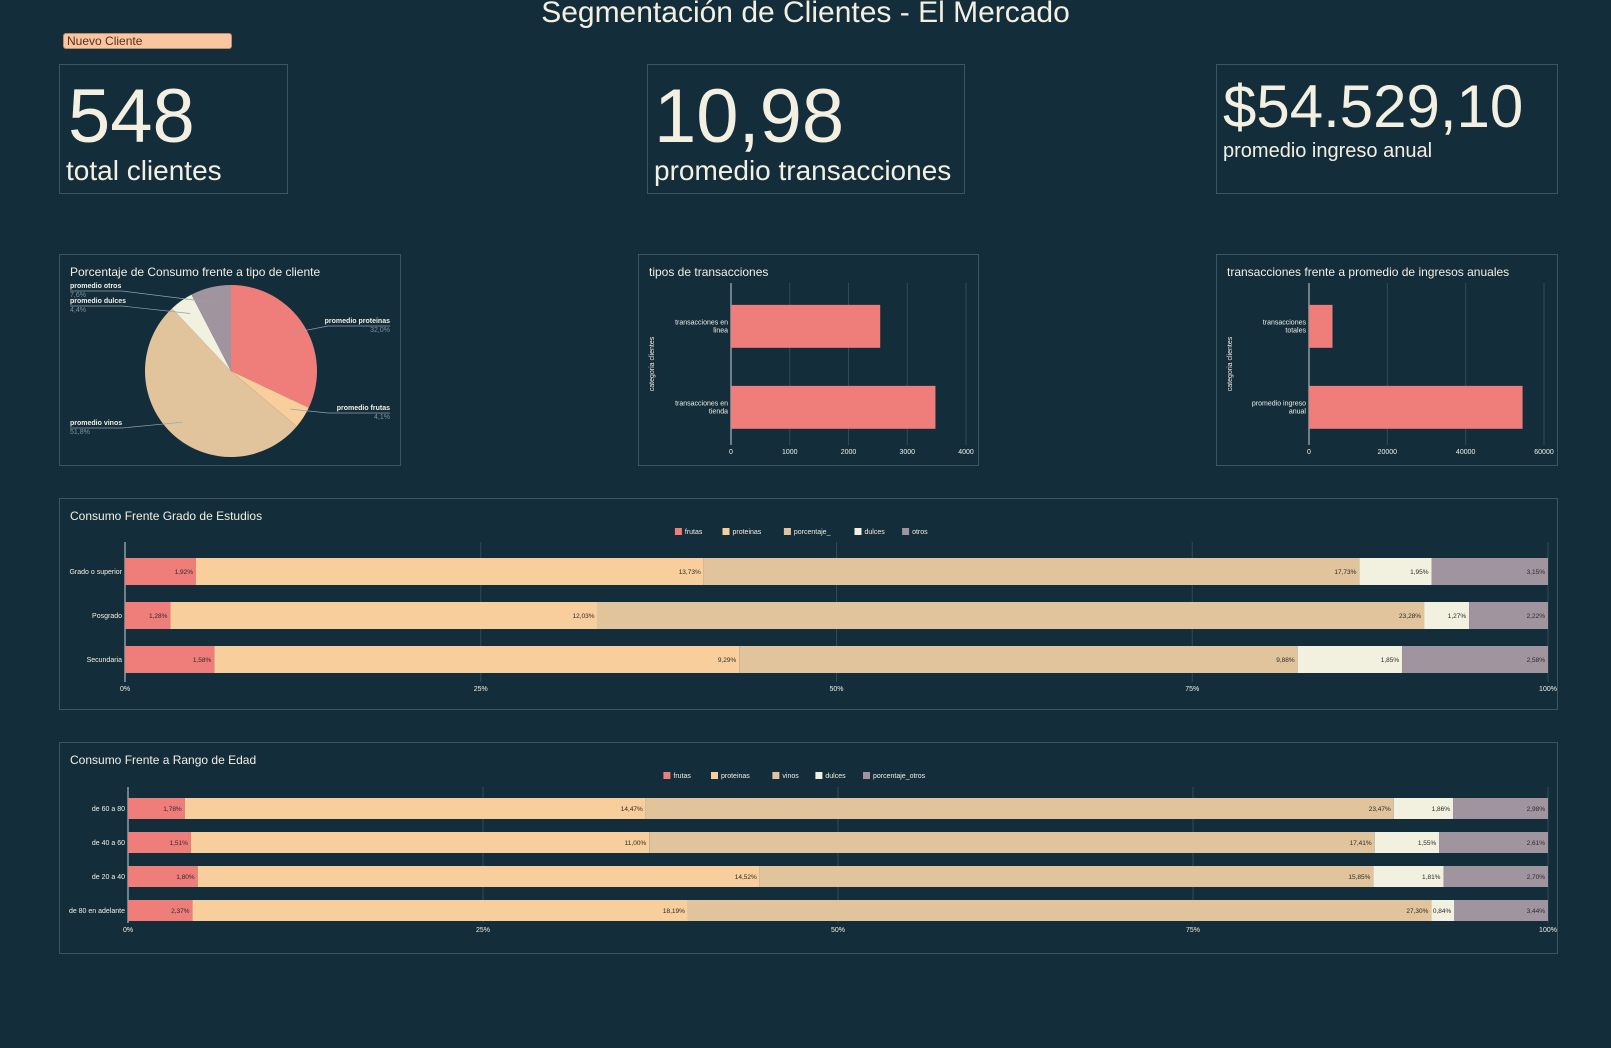  I want to click on segment-label: 14,52%, so click(746, 877).